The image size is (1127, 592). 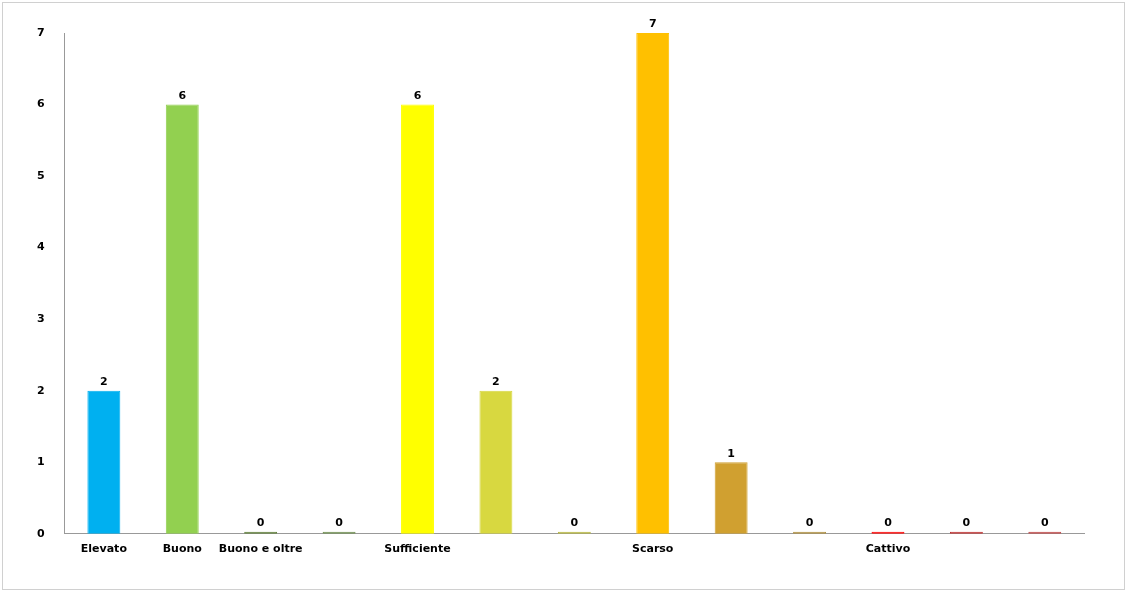 I want to click on y-tick-label: 0, so click(x=41, y=533).